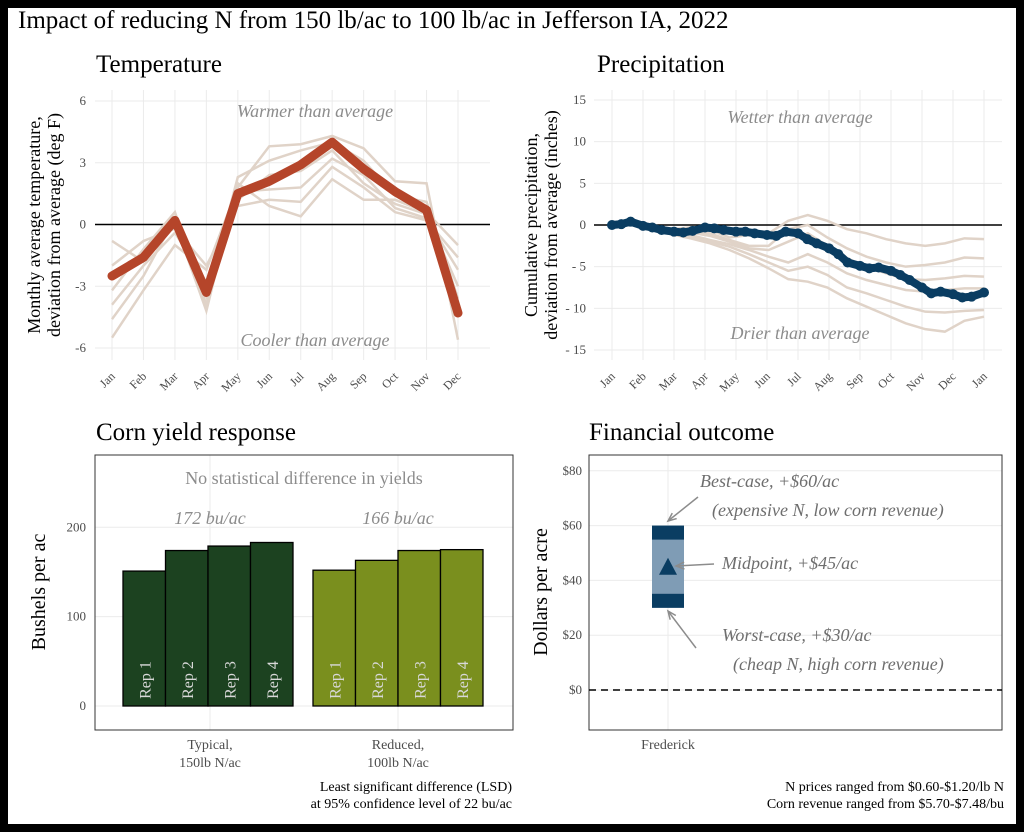 The height and width of the screenshot is (832, 1024). Describe the element at coordinates (77, 526) in the screenshot. I see `corn-yield-ytick-label: 200` at that location.